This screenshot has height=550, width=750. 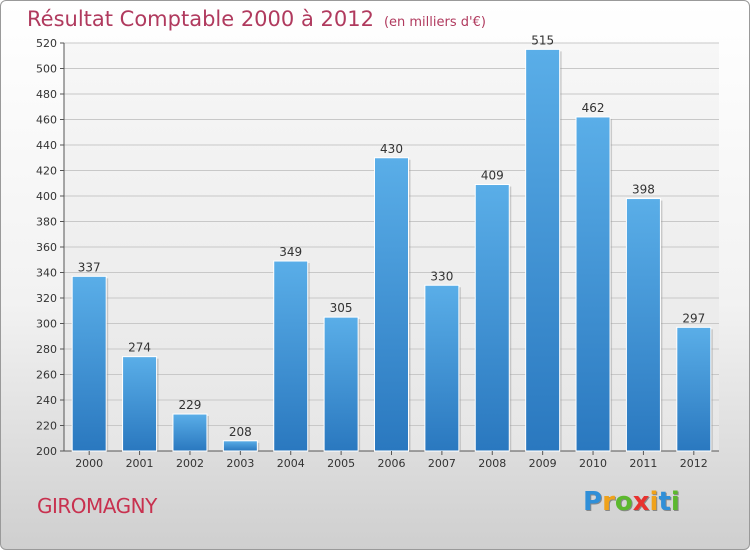 What do you see at coordinates (240, 463) in the screenshot?
I see `x-tick-label: 2003` at bounding box center [240, 463].